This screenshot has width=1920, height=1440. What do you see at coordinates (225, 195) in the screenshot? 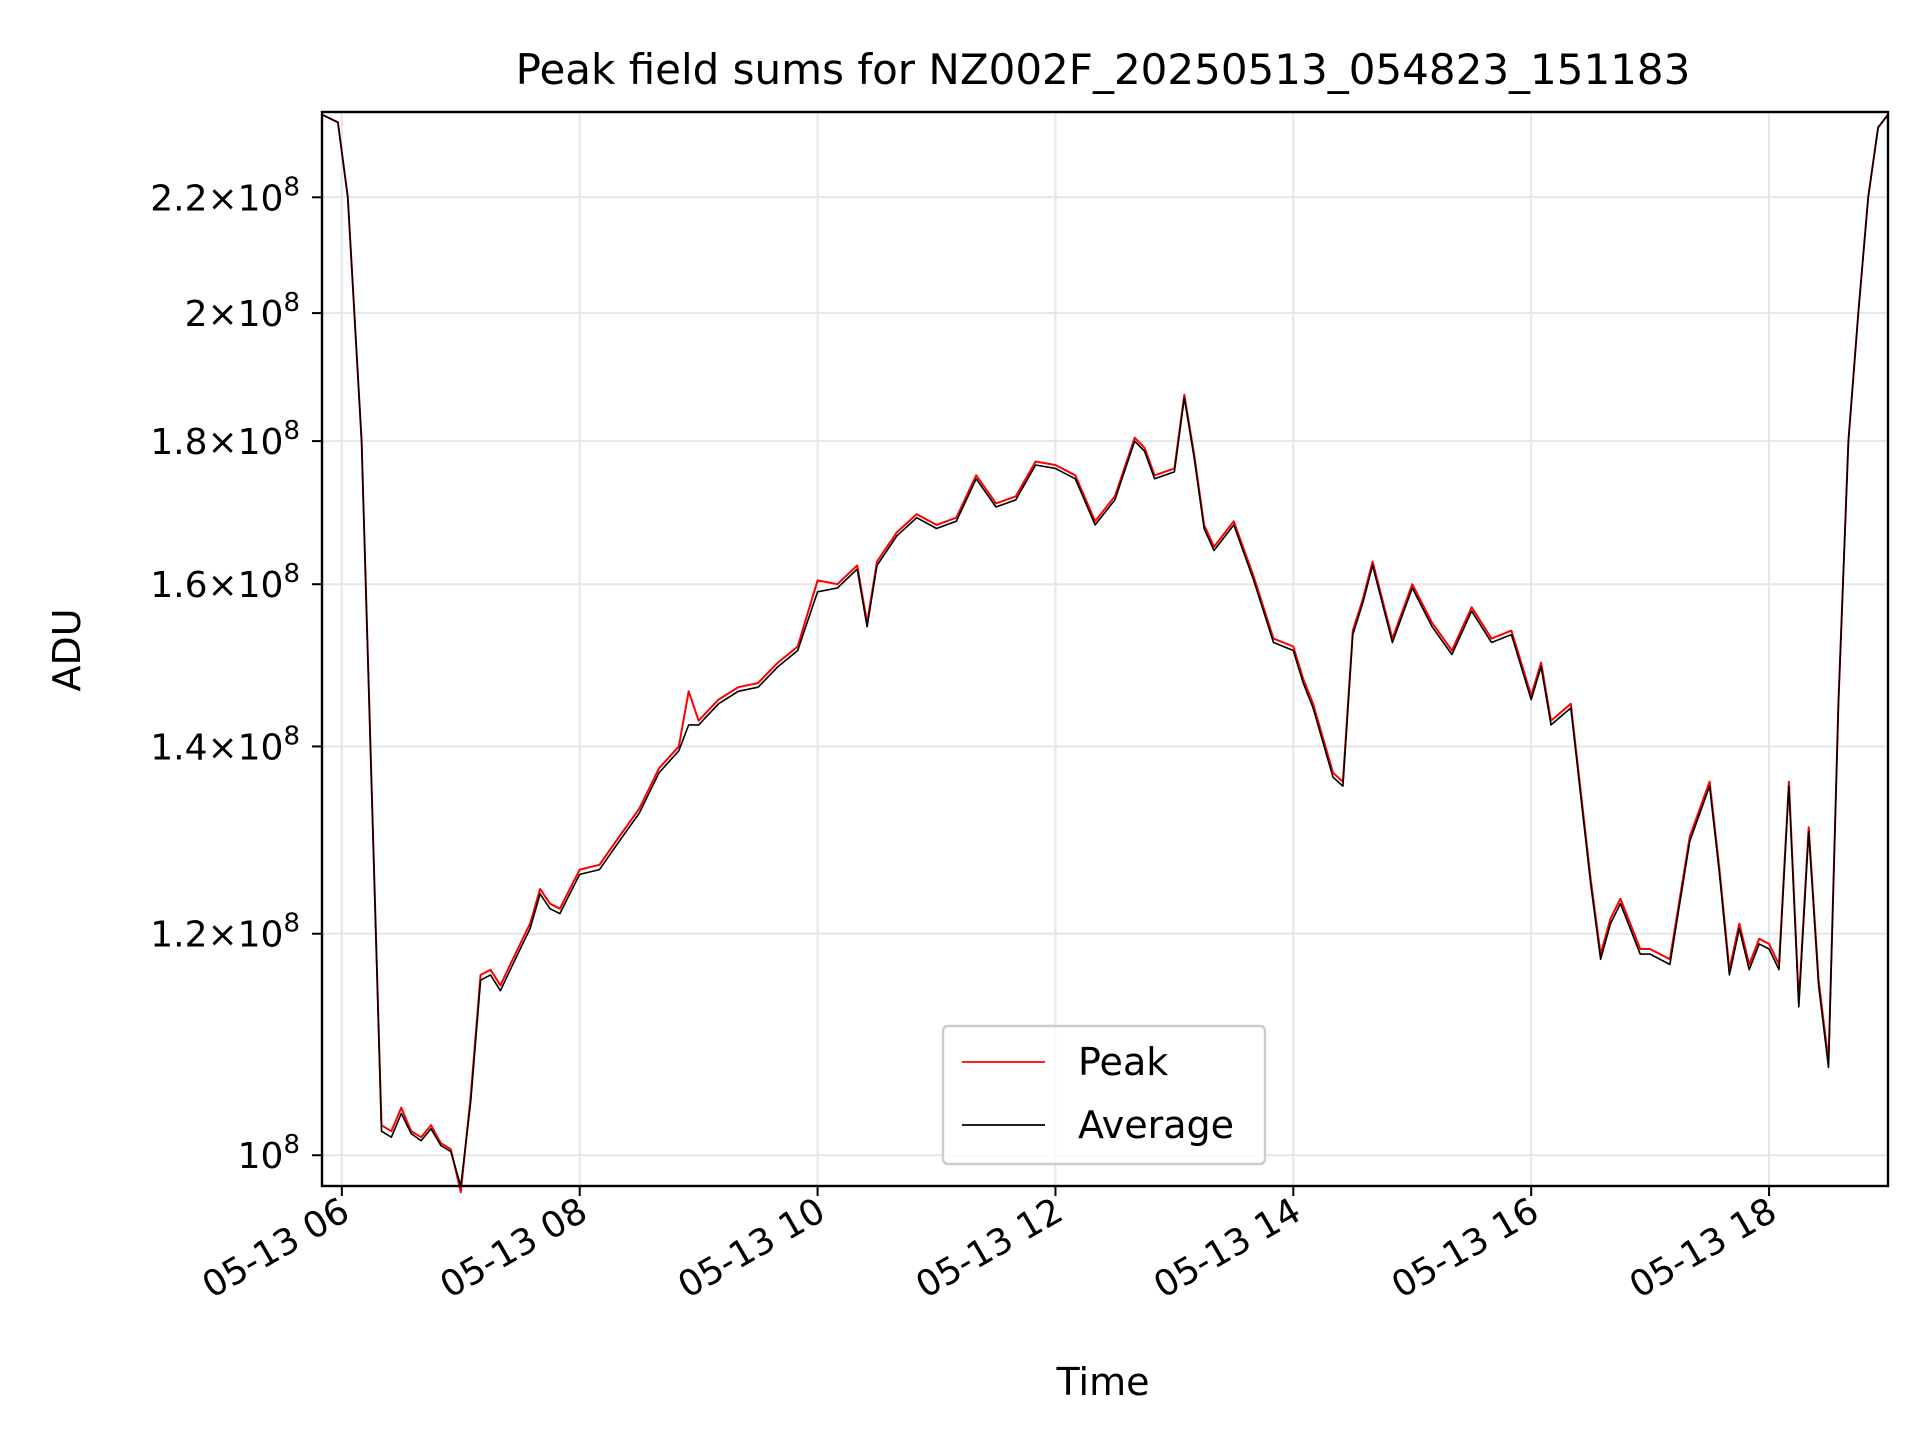
I see `y-tick-label: 2.2×108` at bounding box center [225, 195].